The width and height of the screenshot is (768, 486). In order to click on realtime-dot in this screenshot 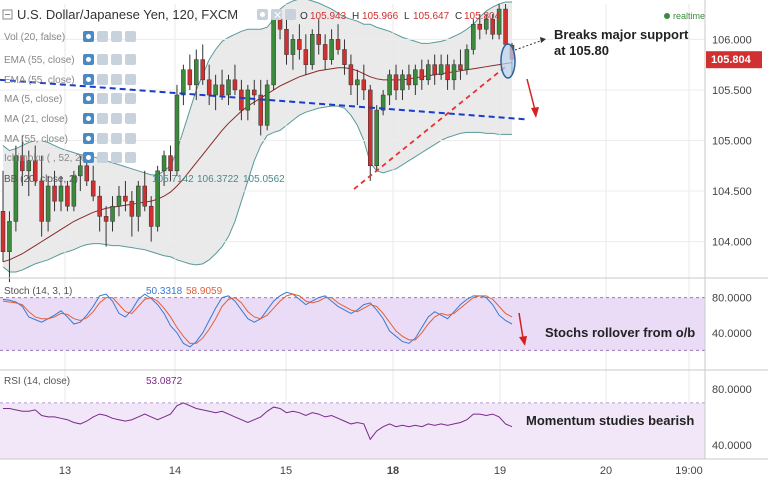, I will do `click(667, 16)`.